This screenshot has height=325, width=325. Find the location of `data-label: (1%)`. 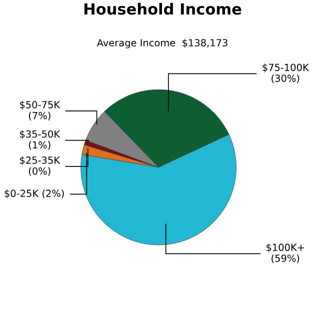

data-label: (1%) is located at coordinates (39, 145).